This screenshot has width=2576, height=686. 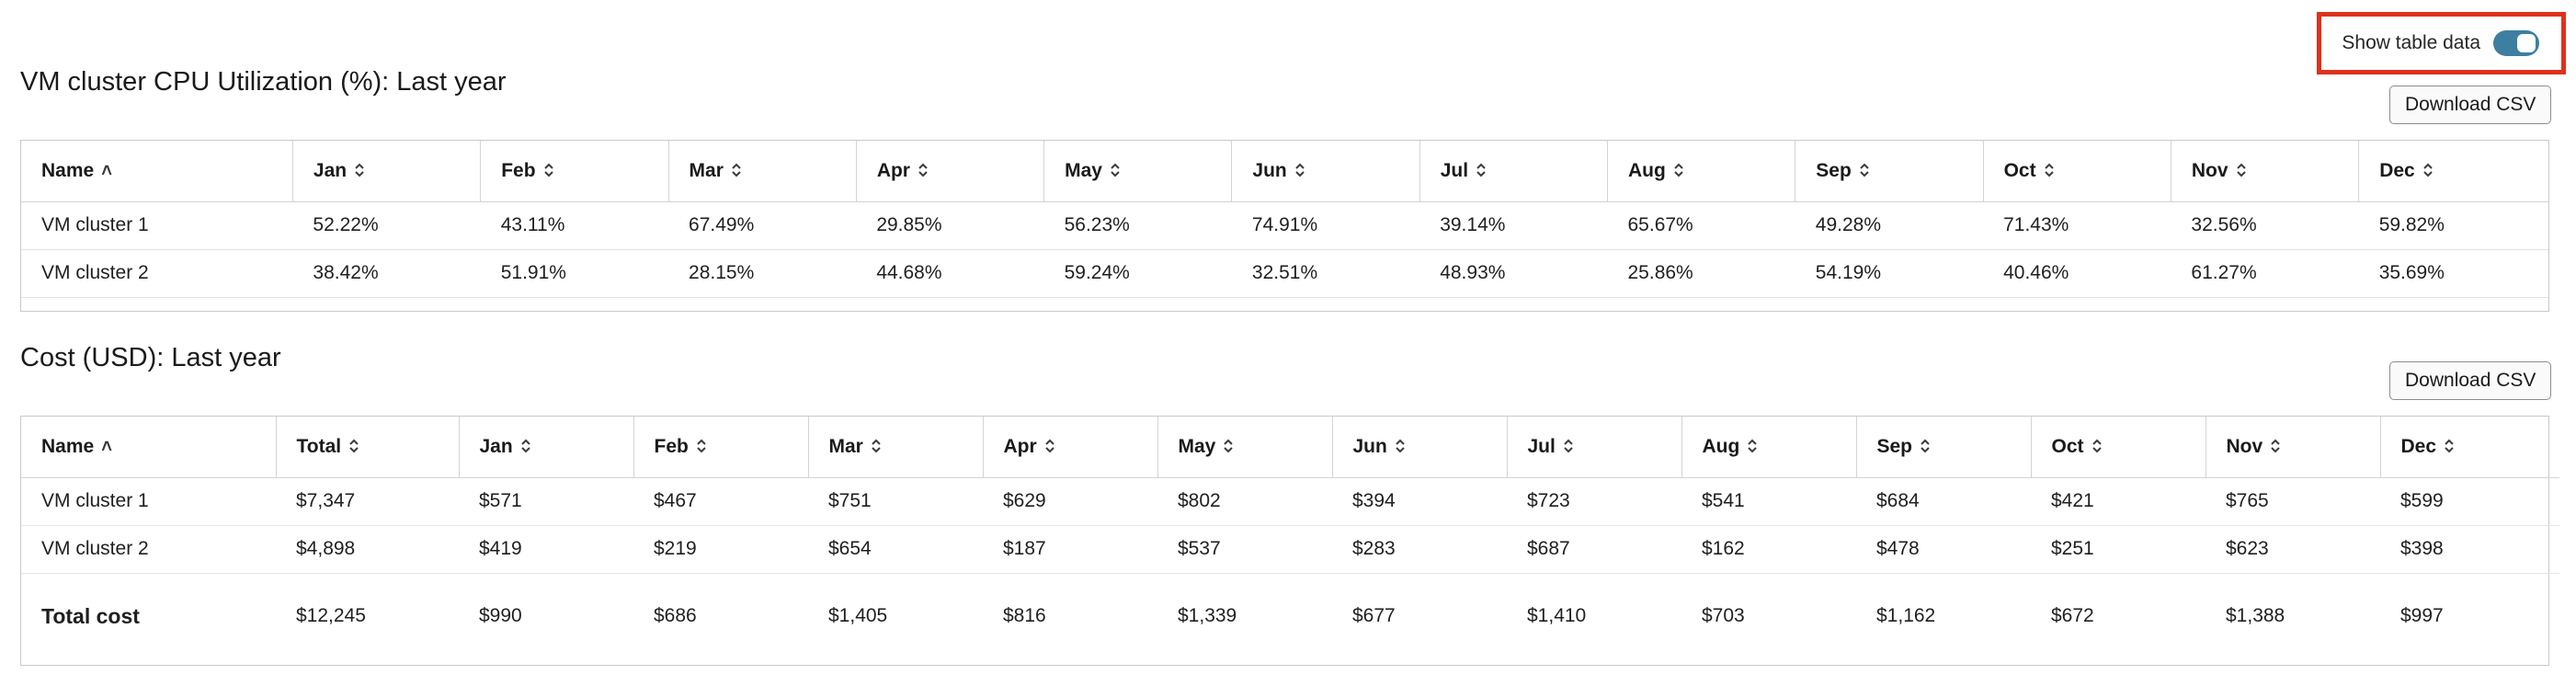 I want to click on show-table-data-label: Show table data, so click(x=2411, y=42).